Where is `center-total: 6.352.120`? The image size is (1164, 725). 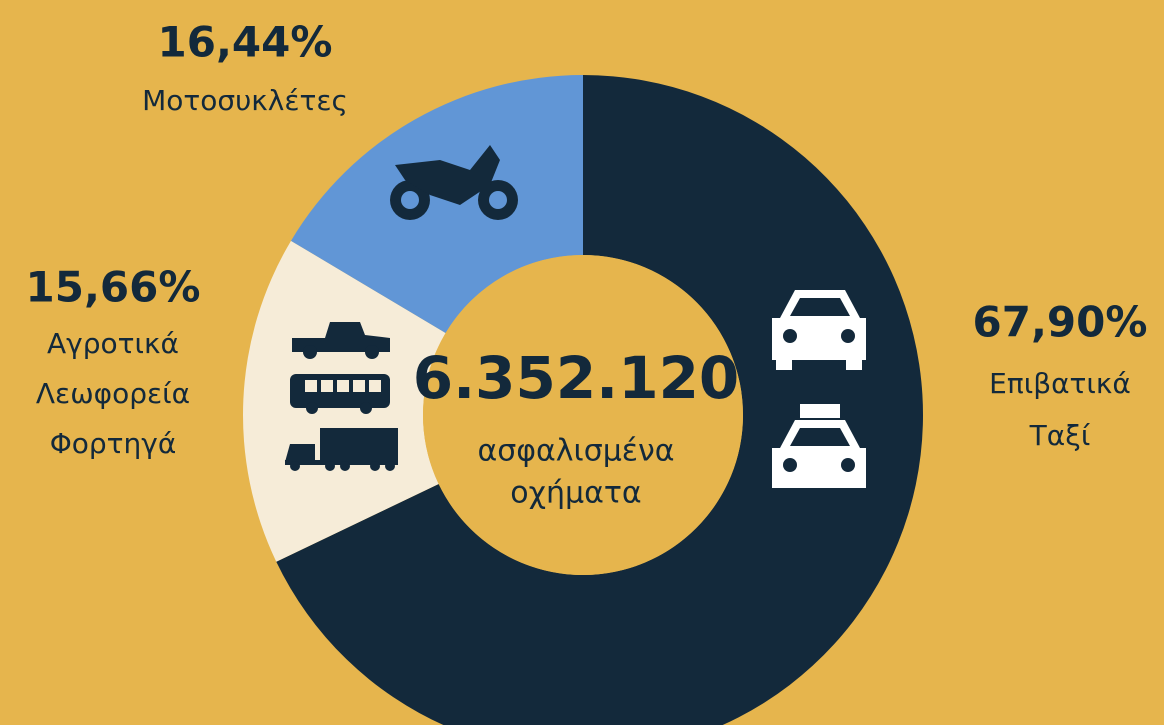 center-total: 6.352.120 is located at coordinates (576, 378).